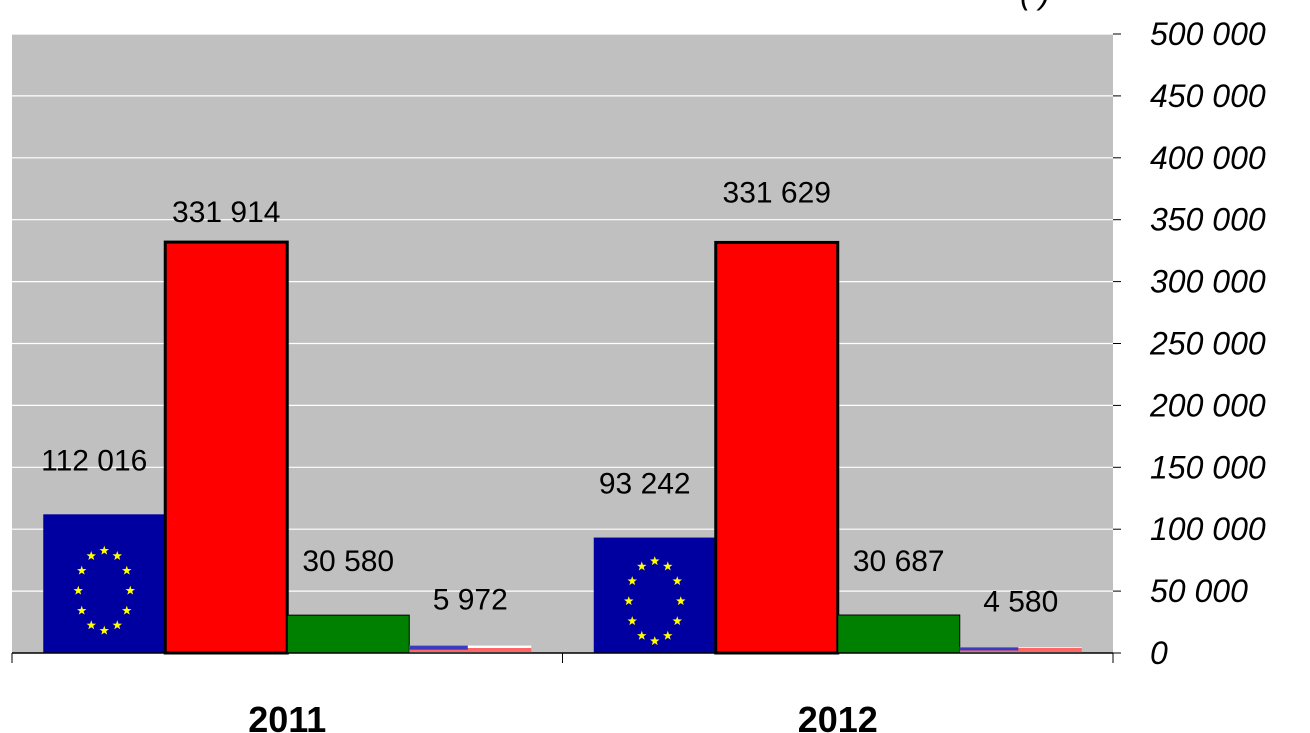 The width and height of the screenshot is (1310, 733). Describe the element at coordinates (645, 484) in the screenshot. I see `data-label: 93 242` at that location.